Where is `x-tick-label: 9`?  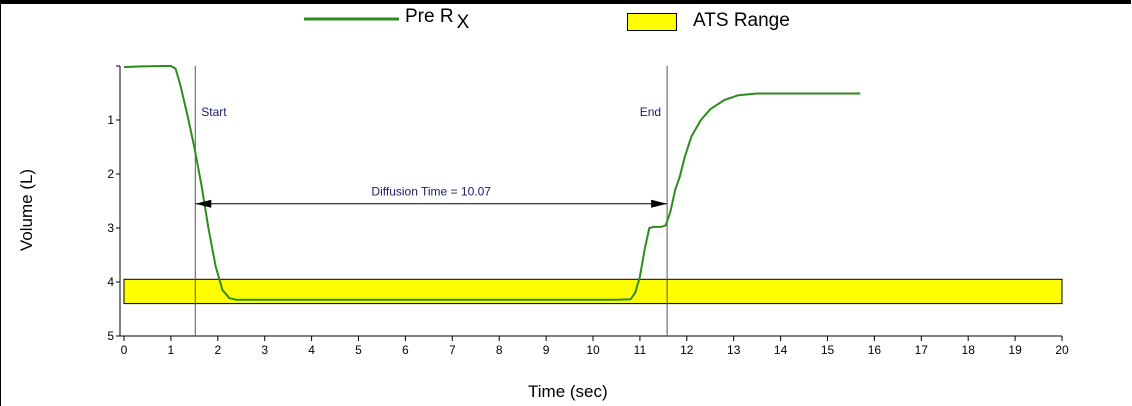
x-tick-label: 9 is located at coordinates (546, 350).